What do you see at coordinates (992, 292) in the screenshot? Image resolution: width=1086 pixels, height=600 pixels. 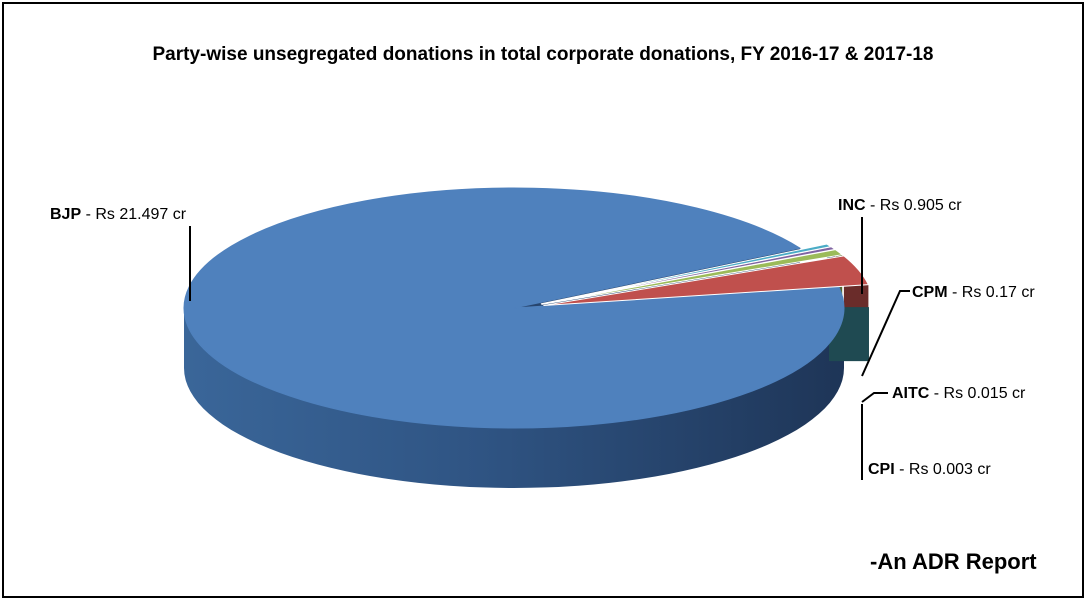 I see `slice-label-value: - Rs 0.17 cr` at bounding box center [992, 292].